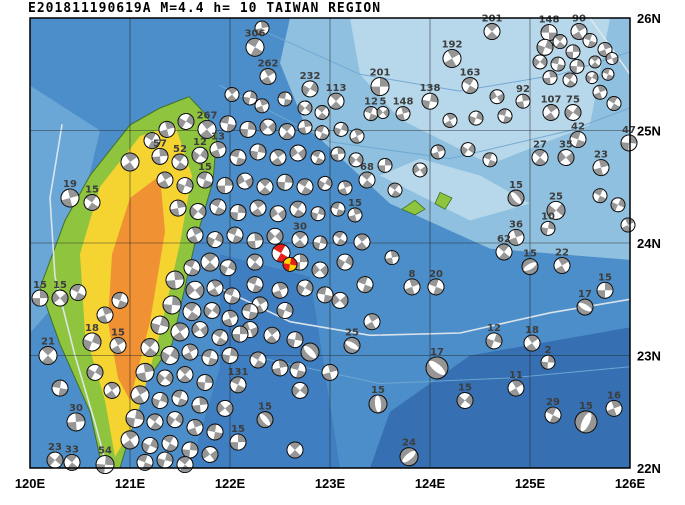  Describe the element at coordinates (72, 449) in the screenshot. I see `depth-label: 33` at that location.